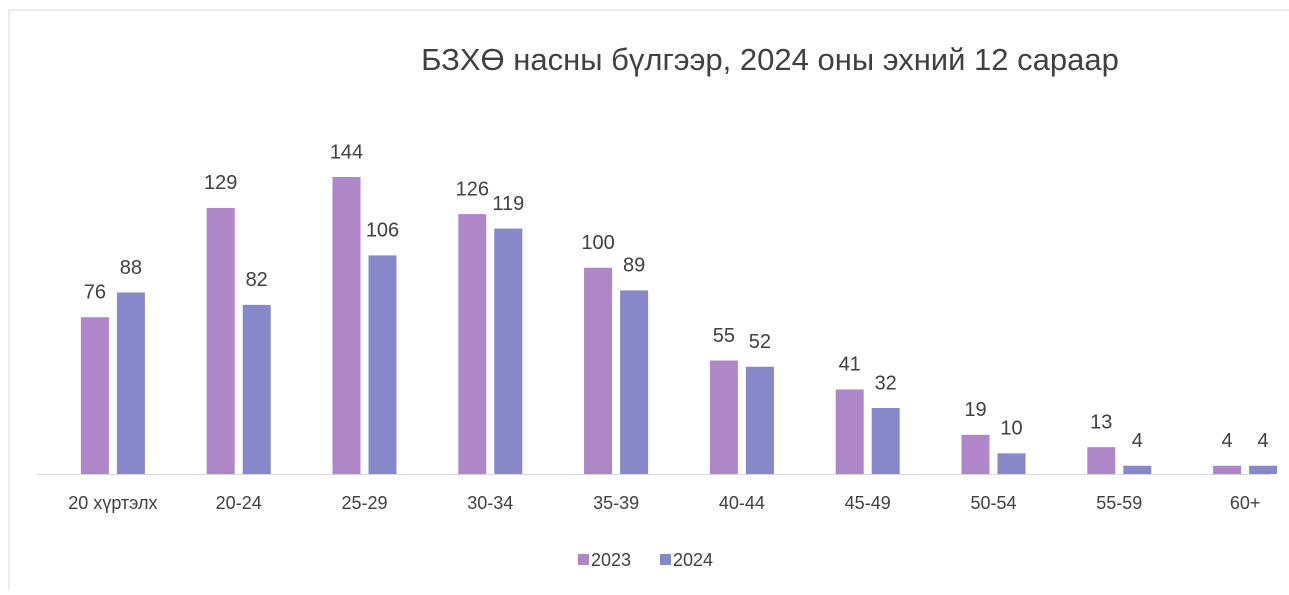 This screenshot has height=595, width=1289. Describe the element at coordinates (975, 410) in the screenshot. I see `data-label: 19` at that location.